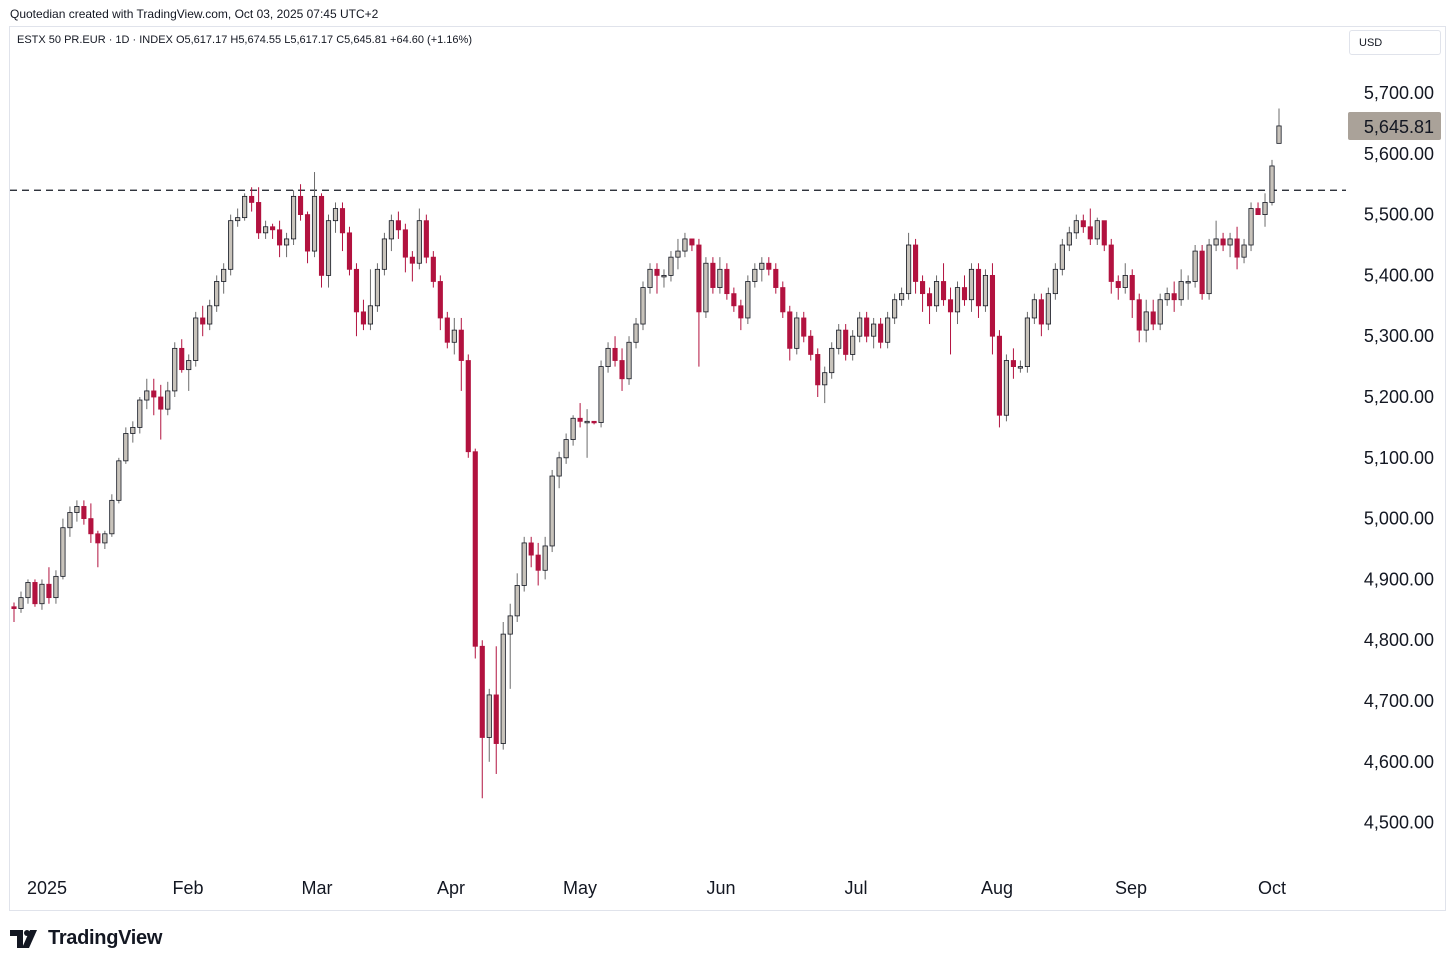  Describe the element at coordinates (1399, 154) in the screenshot. I see `y-axis-tick-label: 5,600.00` at that location.